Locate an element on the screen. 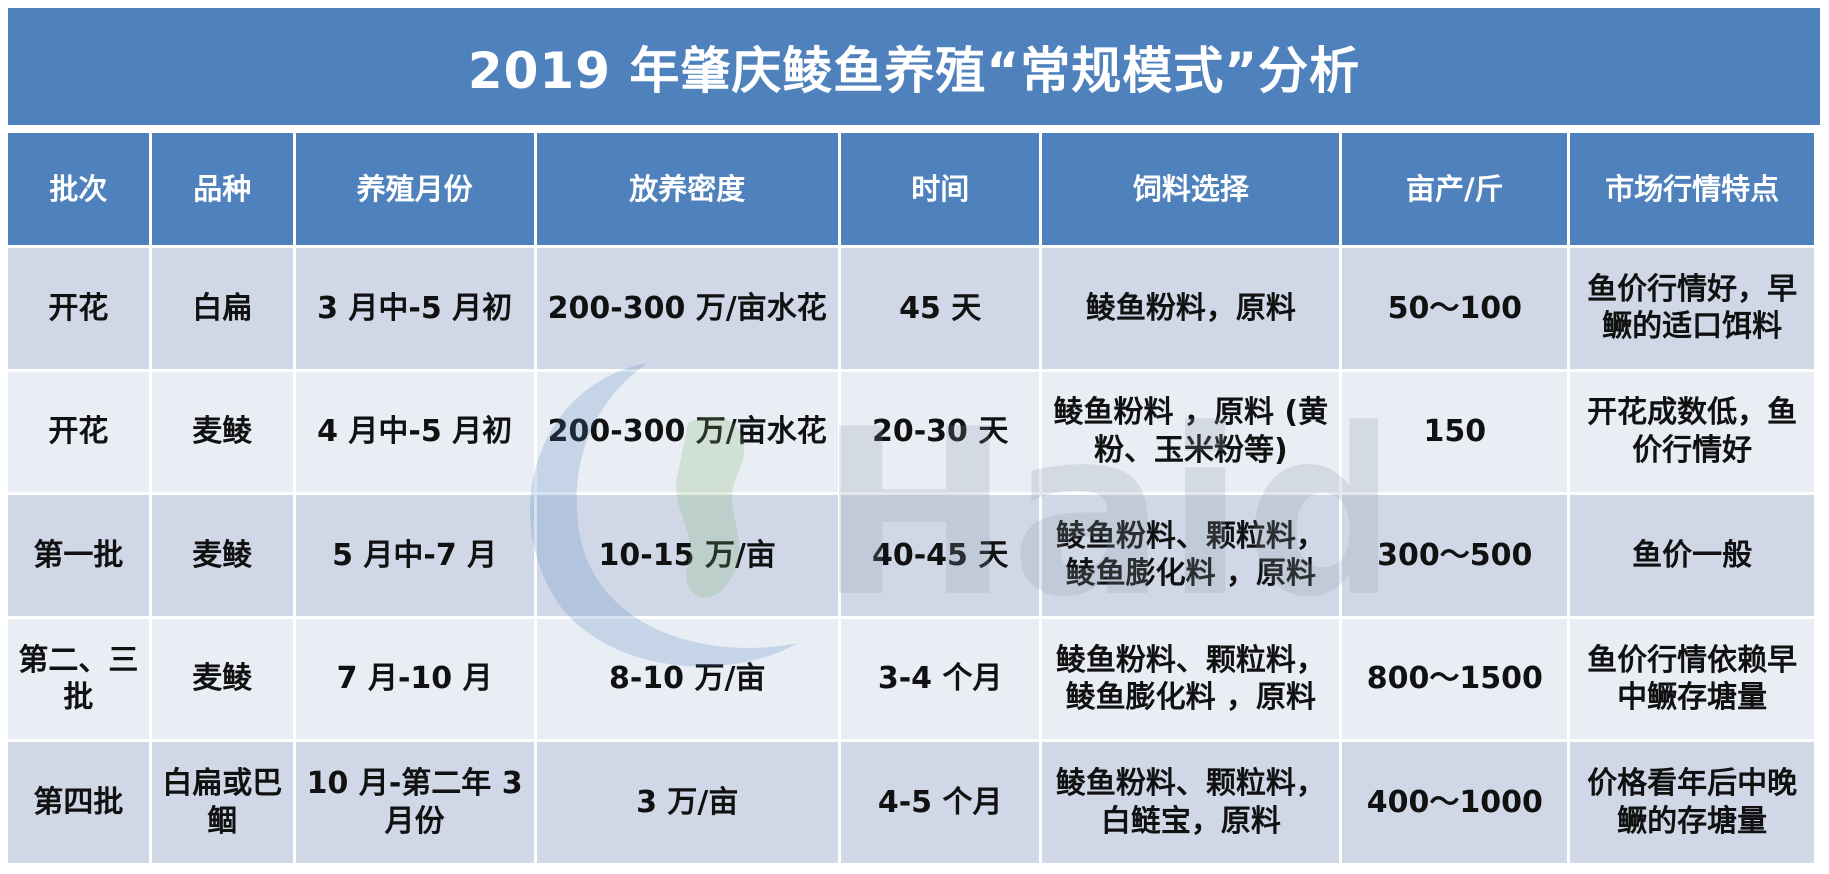  table-cell: 第四批 is located at coordinates (78, 802).